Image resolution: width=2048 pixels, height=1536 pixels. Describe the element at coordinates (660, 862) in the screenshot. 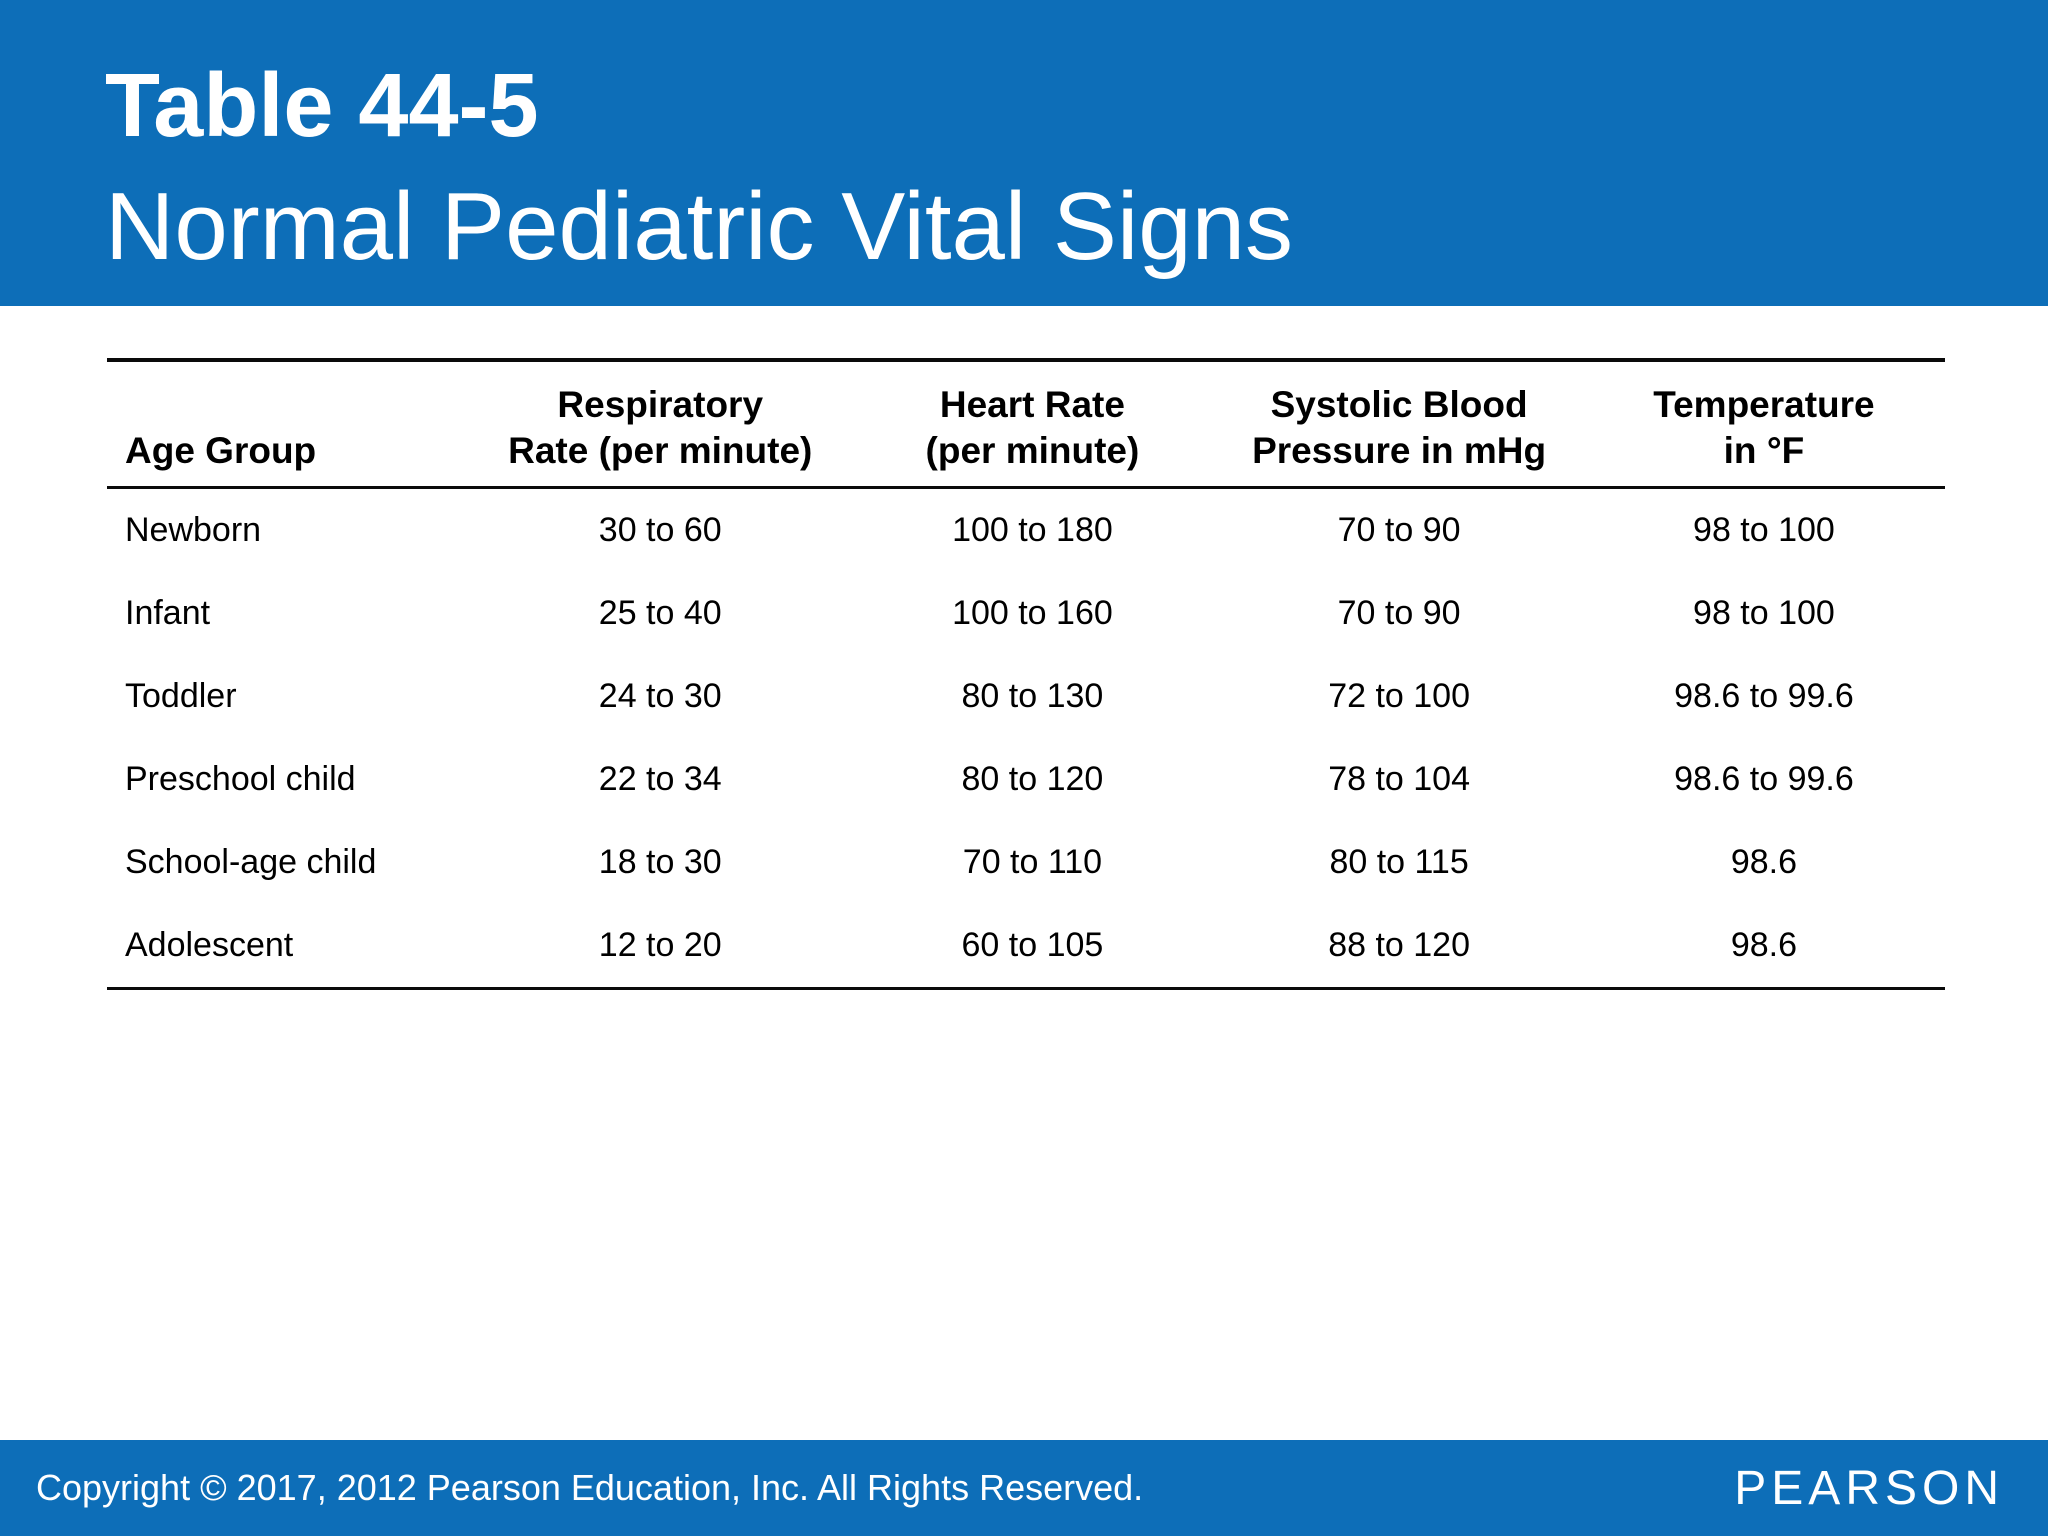

I see `respiratory-rate-cell: 18 to 30` at that location.